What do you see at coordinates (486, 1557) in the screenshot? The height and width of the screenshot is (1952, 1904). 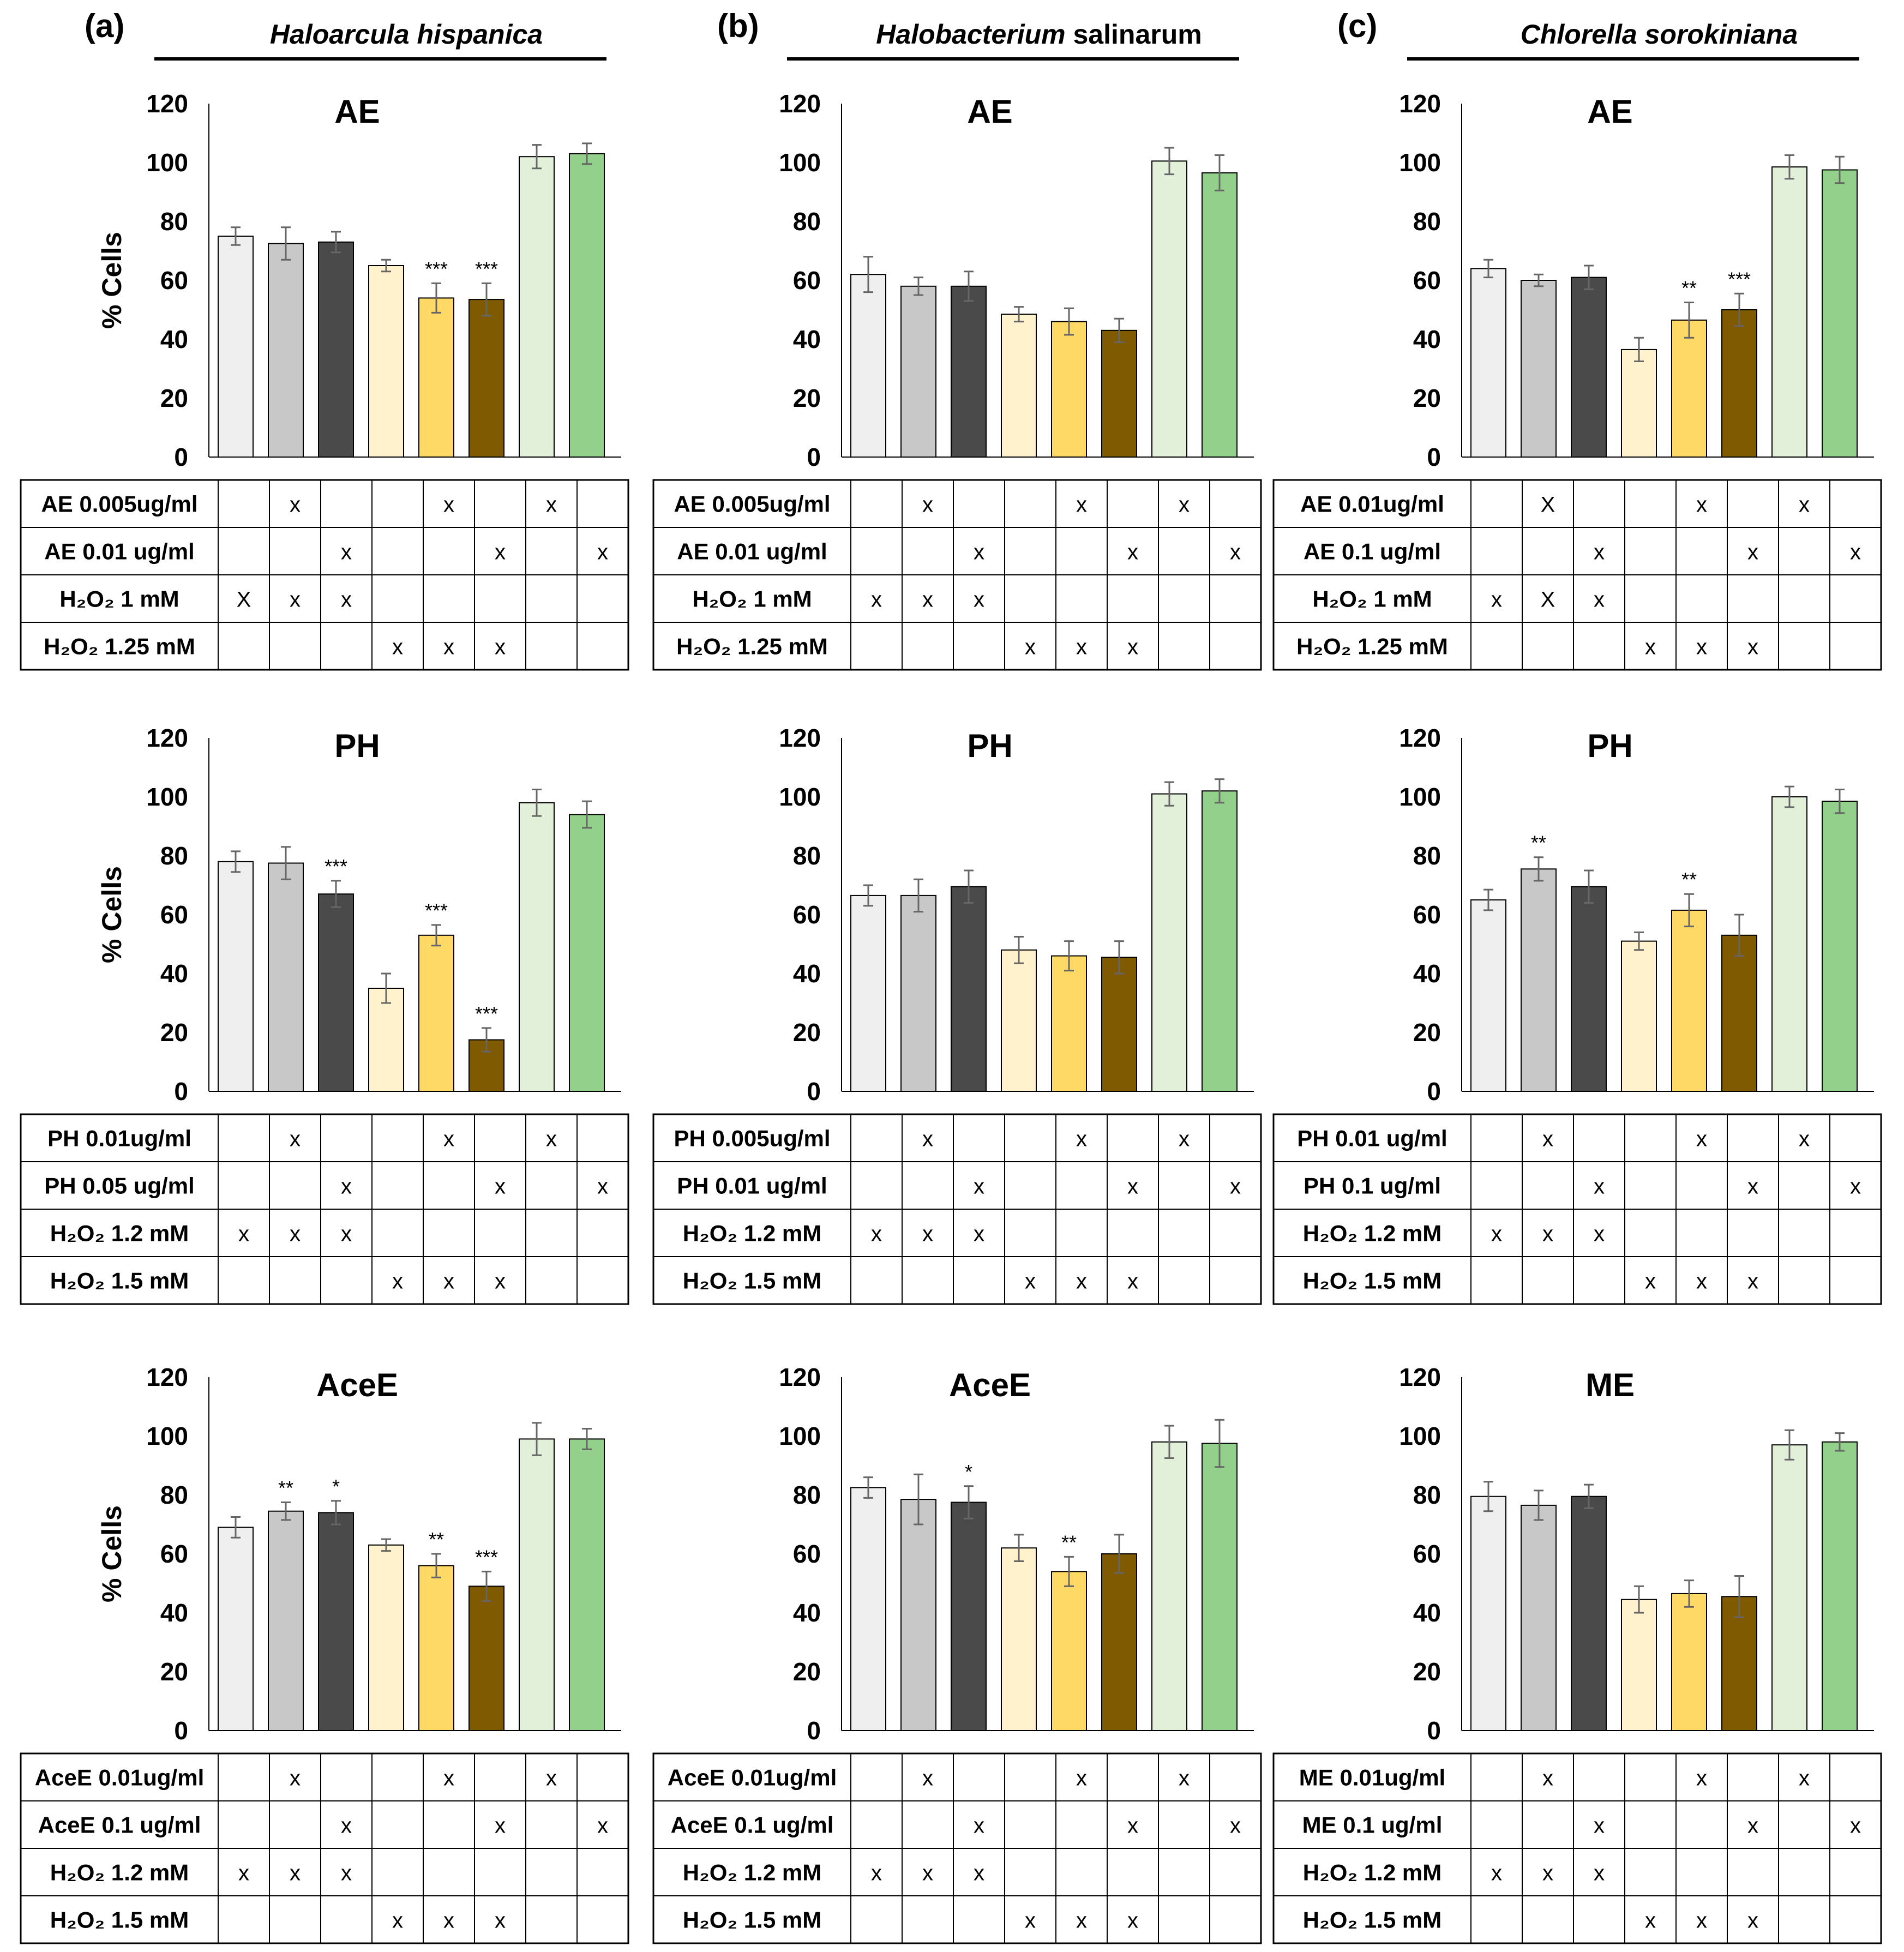 I see `significance-label: ***` at bounding box center [486, 1557].